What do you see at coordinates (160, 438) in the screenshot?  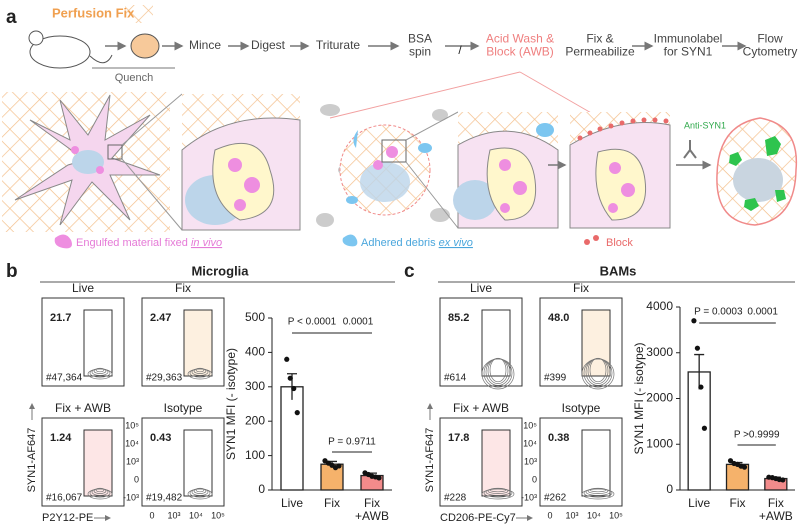 I see `gate-percent: 0.43` at bounding box center [160, 438].